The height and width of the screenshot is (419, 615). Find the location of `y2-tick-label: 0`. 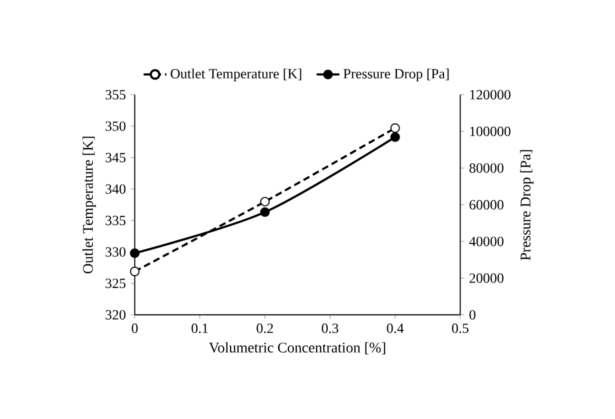

y2-tick-label: 0 is located at coordinates (472, 315).